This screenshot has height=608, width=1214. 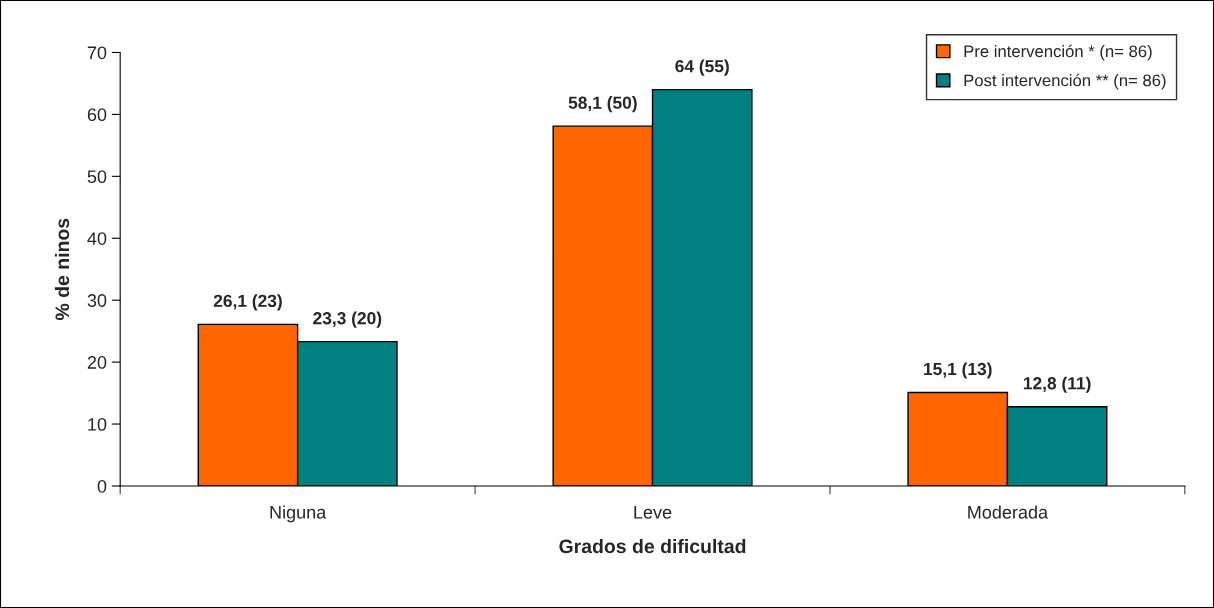 What do you see at coordinates (97, 424) in the screenshot?
I see `y-tick-label: 10` at bounding box center [97, 424].